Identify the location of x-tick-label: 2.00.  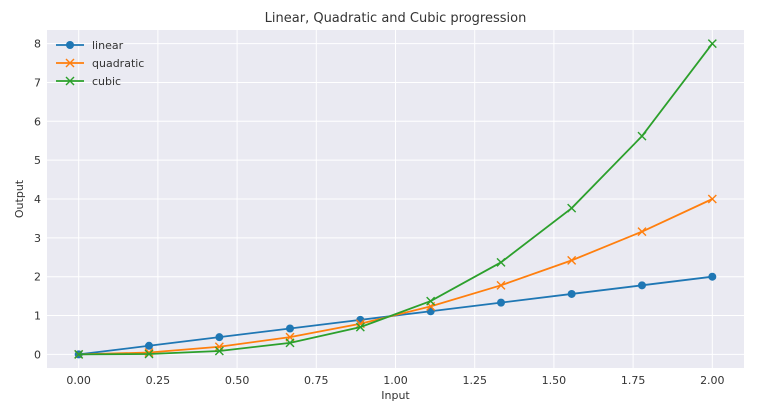
(712, 380).